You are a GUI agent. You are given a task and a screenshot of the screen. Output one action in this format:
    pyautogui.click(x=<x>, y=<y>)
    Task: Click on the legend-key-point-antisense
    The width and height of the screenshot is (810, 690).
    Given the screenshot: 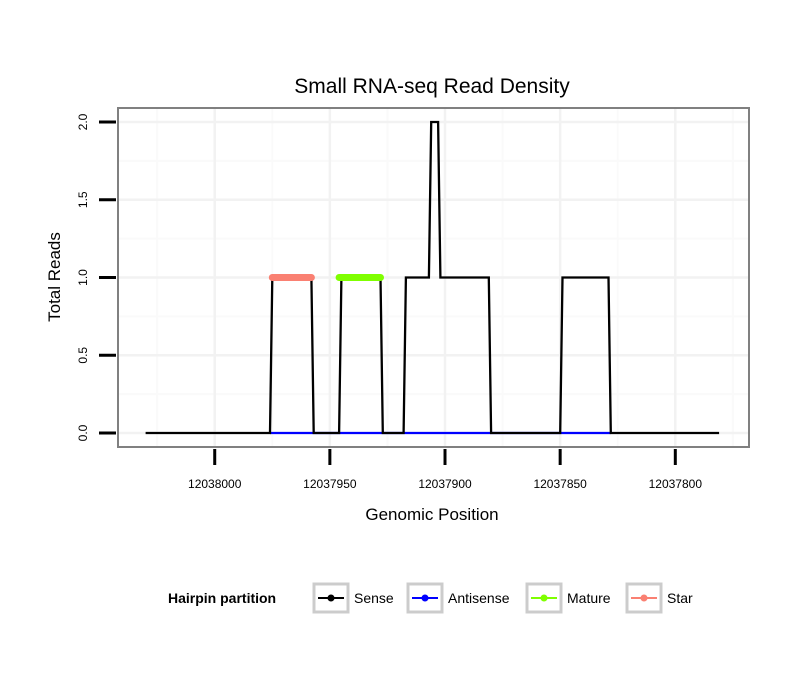 What is the action you would take?
    pyautogui.click(x=425, y=598)
    